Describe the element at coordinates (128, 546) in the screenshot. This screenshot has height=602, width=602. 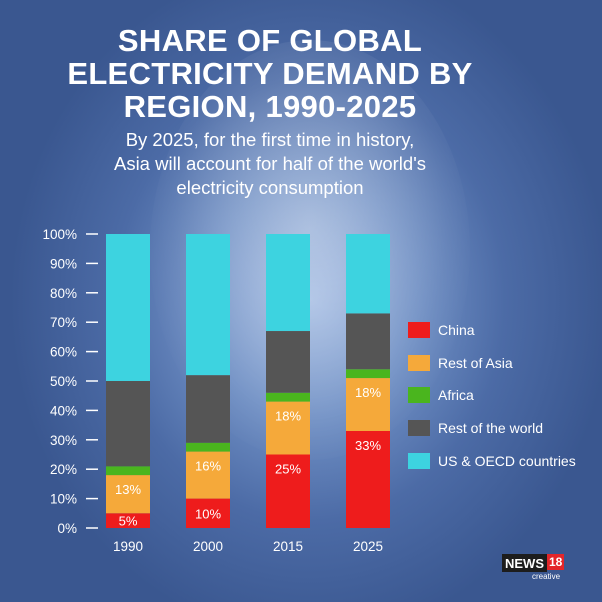
I see `x-tick-label: 1990` at that location.